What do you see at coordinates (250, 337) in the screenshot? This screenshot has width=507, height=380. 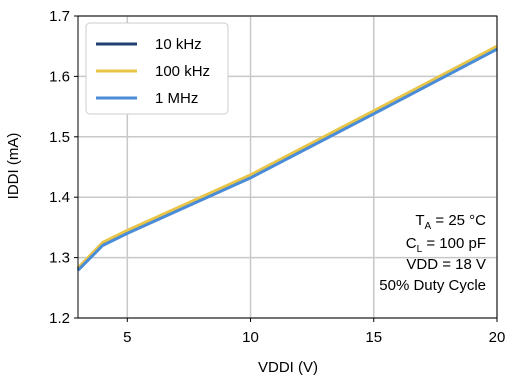 I see `x-tick-label: 10` at bounding box center [250, 337].